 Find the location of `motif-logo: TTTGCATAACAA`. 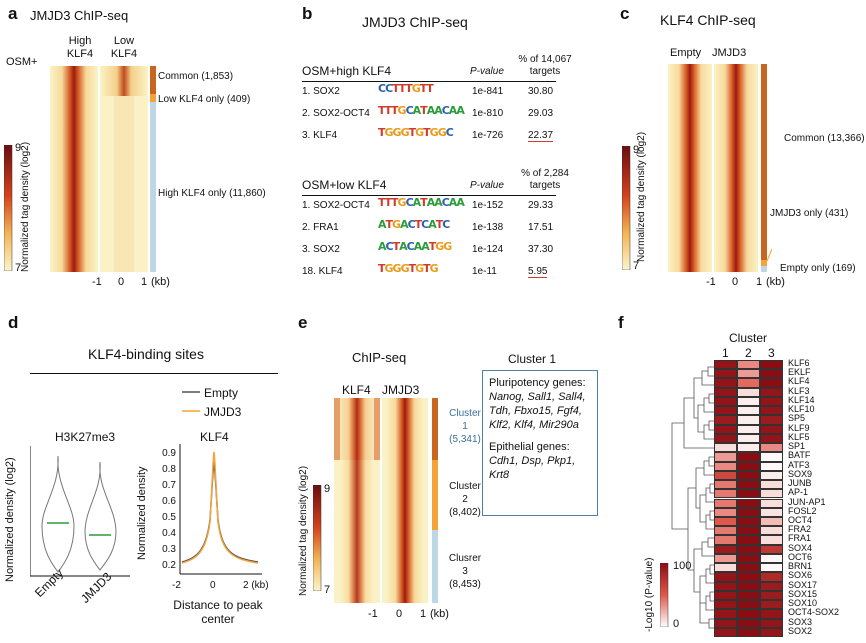

motif-logo: TTTGCATAACAA is located at coordinates (421, 110).